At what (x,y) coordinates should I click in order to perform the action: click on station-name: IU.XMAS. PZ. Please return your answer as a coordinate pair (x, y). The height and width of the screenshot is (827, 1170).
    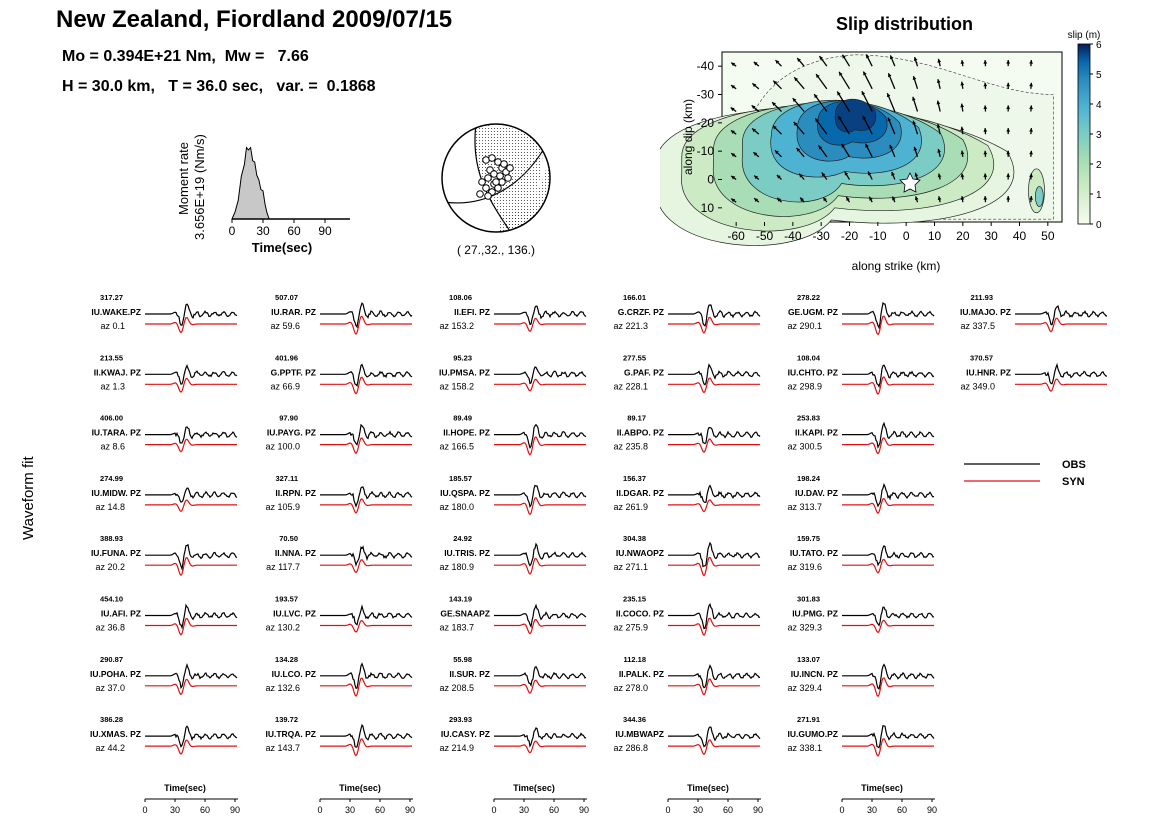
    Looking at the image, I should click on (115, 734).